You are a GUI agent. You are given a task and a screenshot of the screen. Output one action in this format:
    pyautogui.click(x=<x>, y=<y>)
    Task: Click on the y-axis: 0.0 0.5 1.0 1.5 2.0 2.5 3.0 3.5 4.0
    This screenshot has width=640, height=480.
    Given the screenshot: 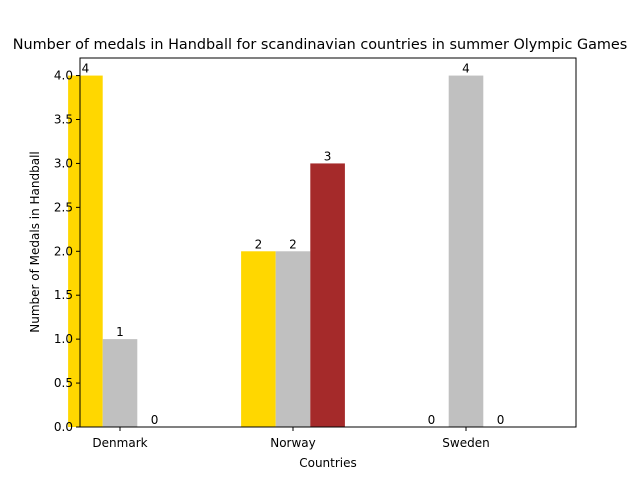 What is the action you would take?
    pyautogui.click(x=67, y=251)
    